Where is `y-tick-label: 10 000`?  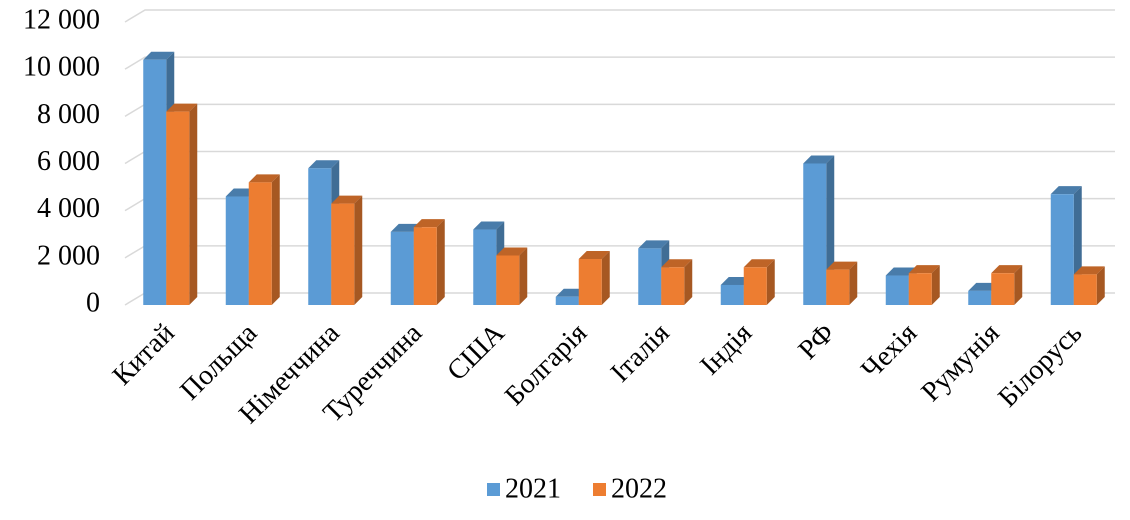
y-tick-label: 10 000 is located at coordinates (61, 67).